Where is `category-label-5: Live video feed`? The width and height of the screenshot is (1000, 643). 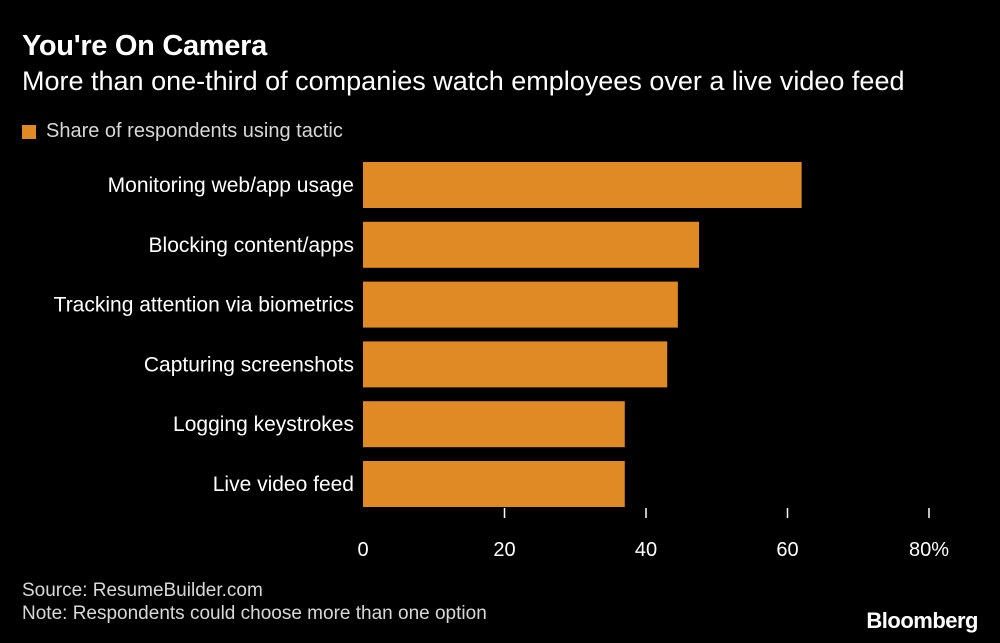 category-label-5: Live video feed is located at coordinates (283, 484).